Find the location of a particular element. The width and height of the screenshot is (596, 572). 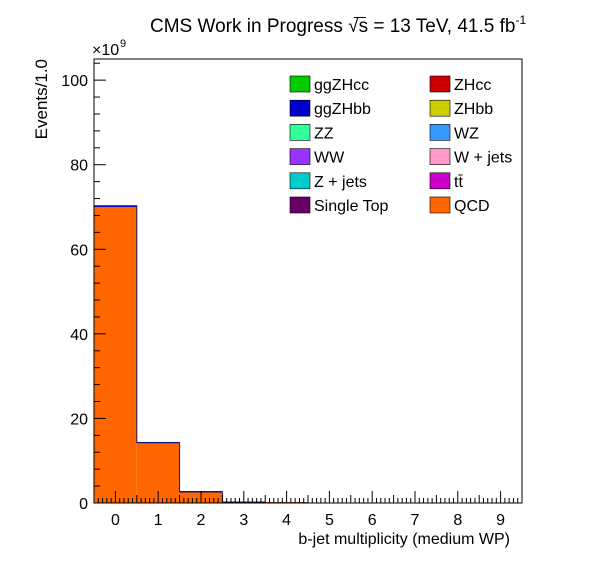

lumi-exponent: -1 is located at coordinates (521, 20).